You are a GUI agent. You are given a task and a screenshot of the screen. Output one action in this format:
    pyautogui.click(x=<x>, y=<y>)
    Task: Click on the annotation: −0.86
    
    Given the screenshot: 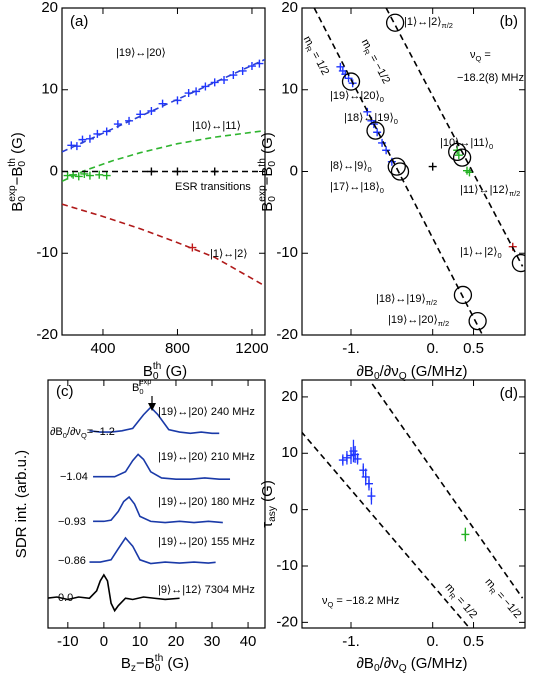 What is the action you would take?
    pyautogui.click(x=72, y=561)
    